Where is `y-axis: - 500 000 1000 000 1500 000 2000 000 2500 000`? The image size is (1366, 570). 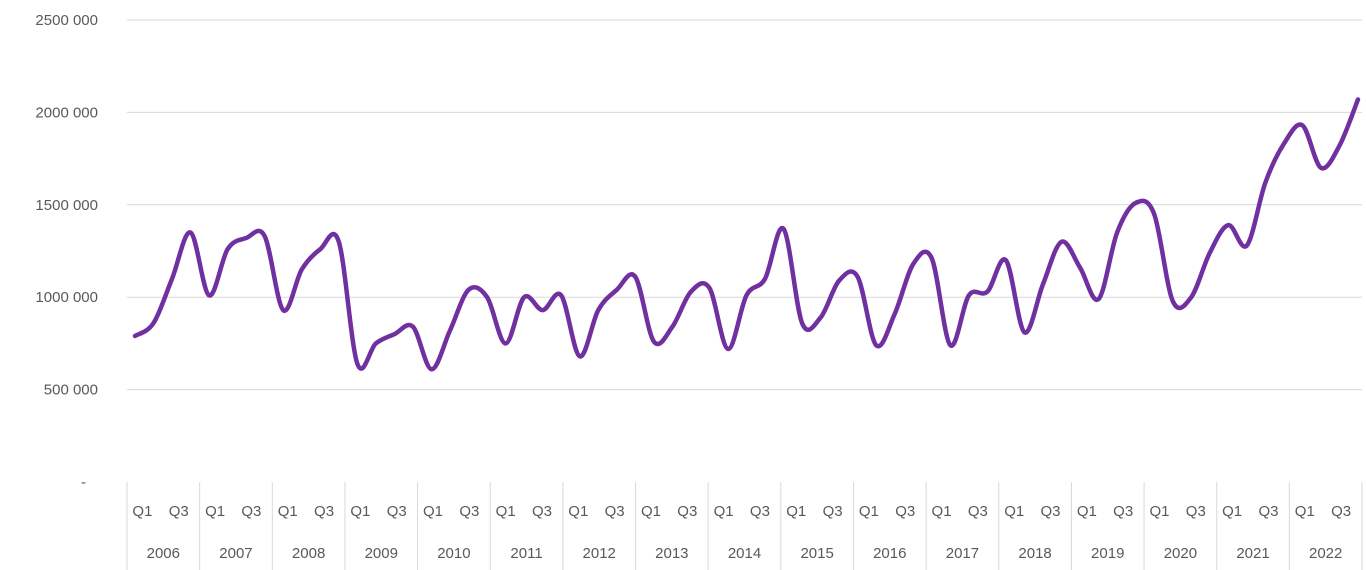
y-axis: - 500 000 1000 000 1500 000 2000 000 2500 000 is located at coordinates (66, 251).